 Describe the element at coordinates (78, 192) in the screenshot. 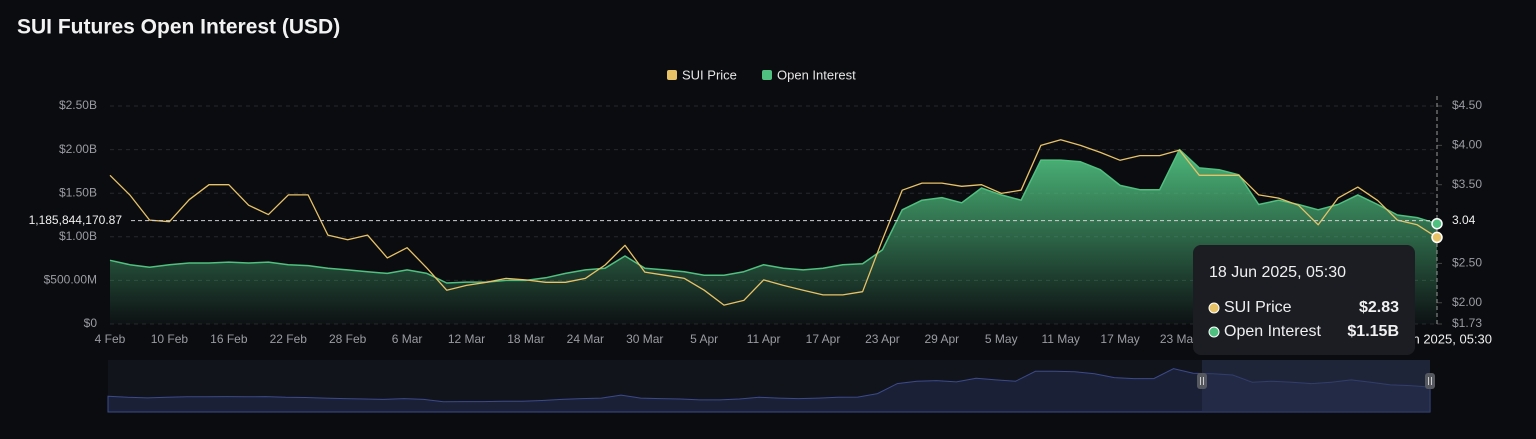

I see `y-tick-label: $1.50B` at that location.